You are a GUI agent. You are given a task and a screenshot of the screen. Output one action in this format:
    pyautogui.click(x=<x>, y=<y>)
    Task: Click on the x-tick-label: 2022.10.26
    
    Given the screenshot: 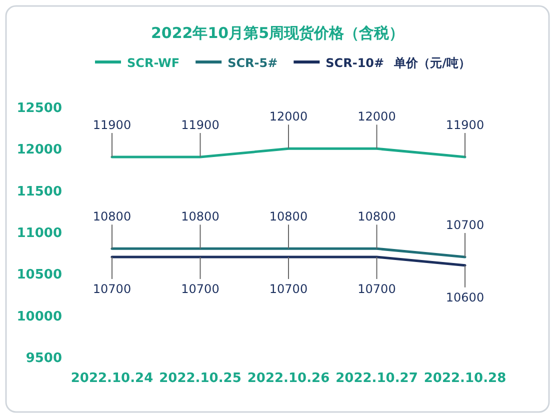 What is the action you would take?
    pyautogui.click(x=288, y=378)
    